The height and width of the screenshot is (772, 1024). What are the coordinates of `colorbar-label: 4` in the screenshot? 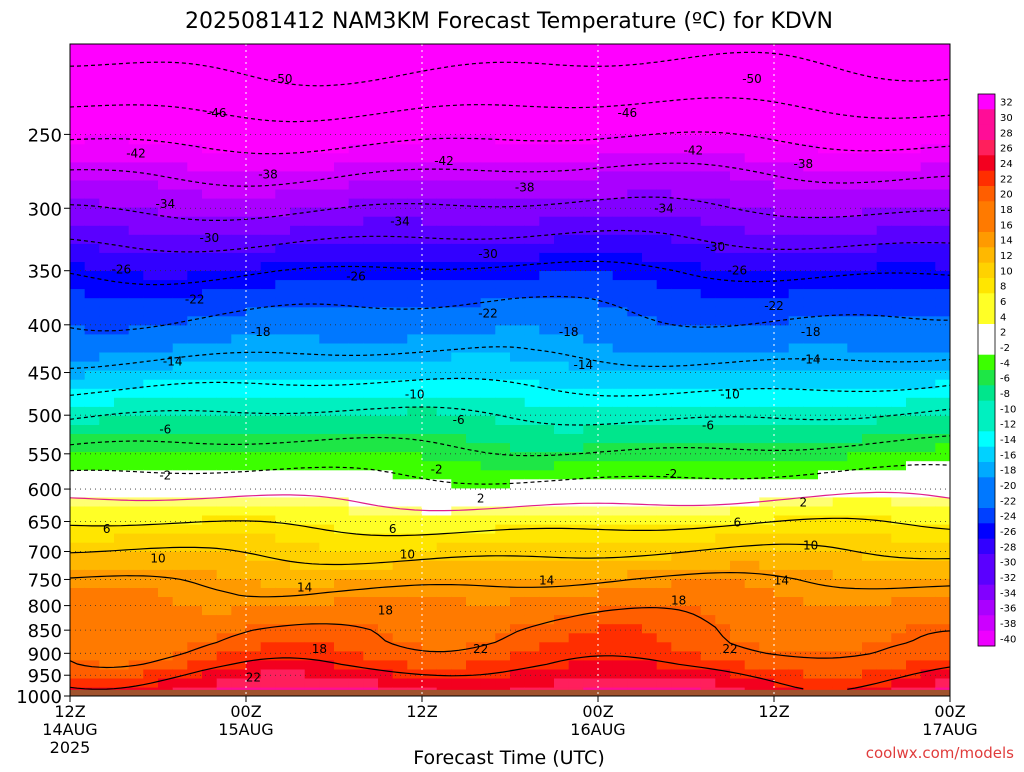 It's located at (1003, 317).